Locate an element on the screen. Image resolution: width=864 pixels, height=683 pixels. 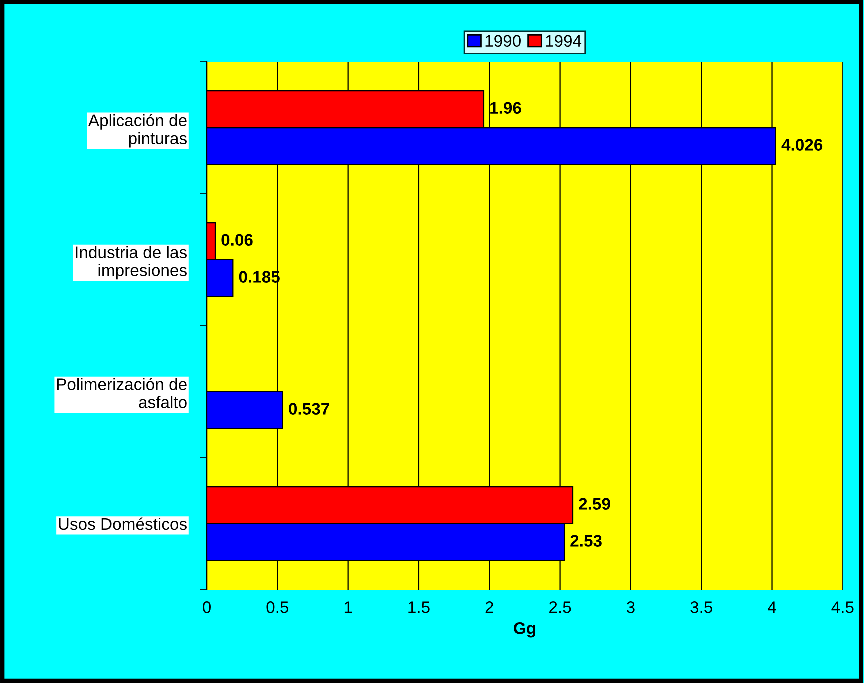
y-tick-label: Industria de las impresiones is located at coordinates (131, 263).